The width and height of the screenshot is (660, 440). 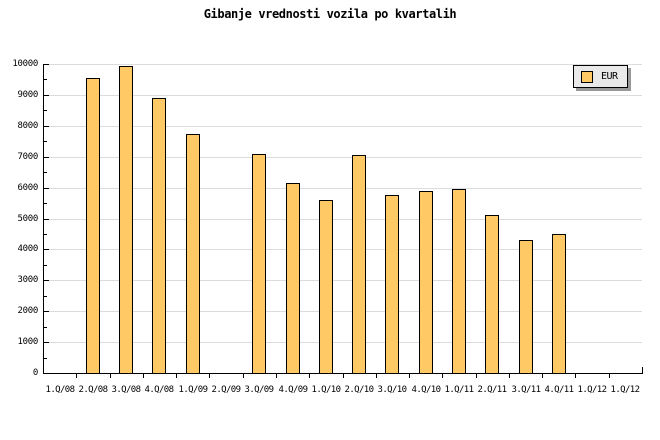 I want to click on x-tick-label-10: 2.Q/10, so click(x=359, y=390).